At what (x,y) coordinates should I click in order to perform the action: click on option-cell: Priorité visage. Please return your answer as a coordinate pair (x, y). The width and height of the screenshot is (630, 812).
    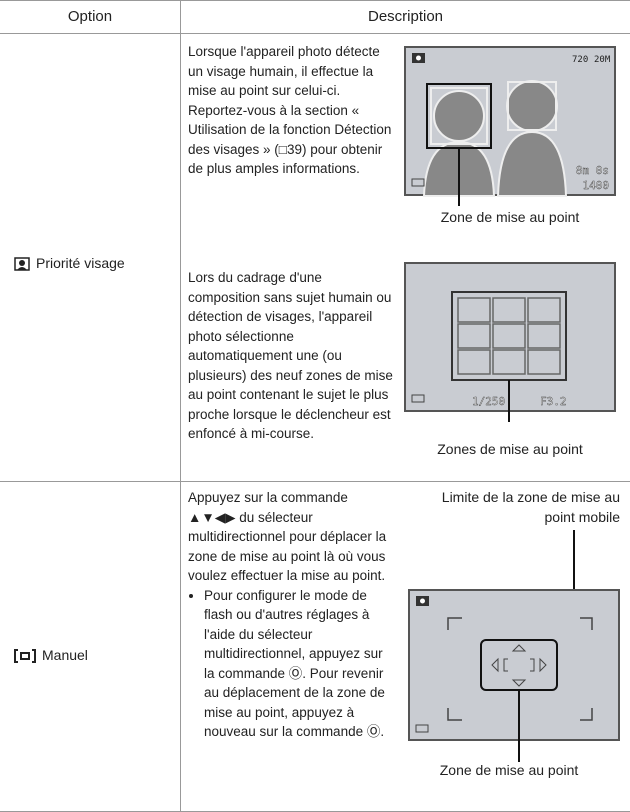
    Looking at the image, I should click on (69, 264).